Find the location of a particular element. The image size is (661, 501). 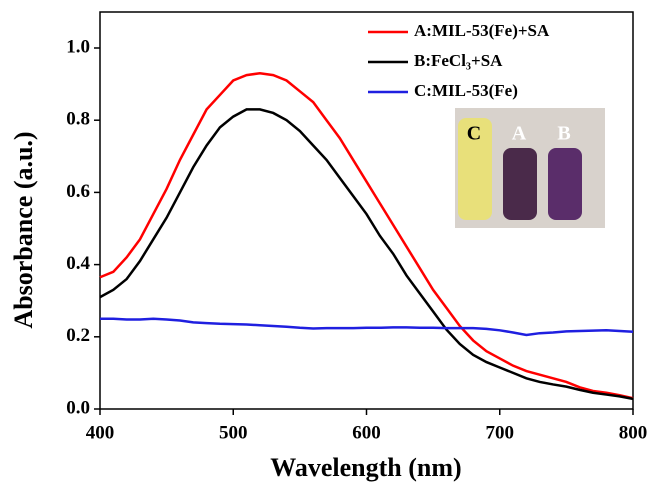

inset-photo is located at coordinates (530, 168).